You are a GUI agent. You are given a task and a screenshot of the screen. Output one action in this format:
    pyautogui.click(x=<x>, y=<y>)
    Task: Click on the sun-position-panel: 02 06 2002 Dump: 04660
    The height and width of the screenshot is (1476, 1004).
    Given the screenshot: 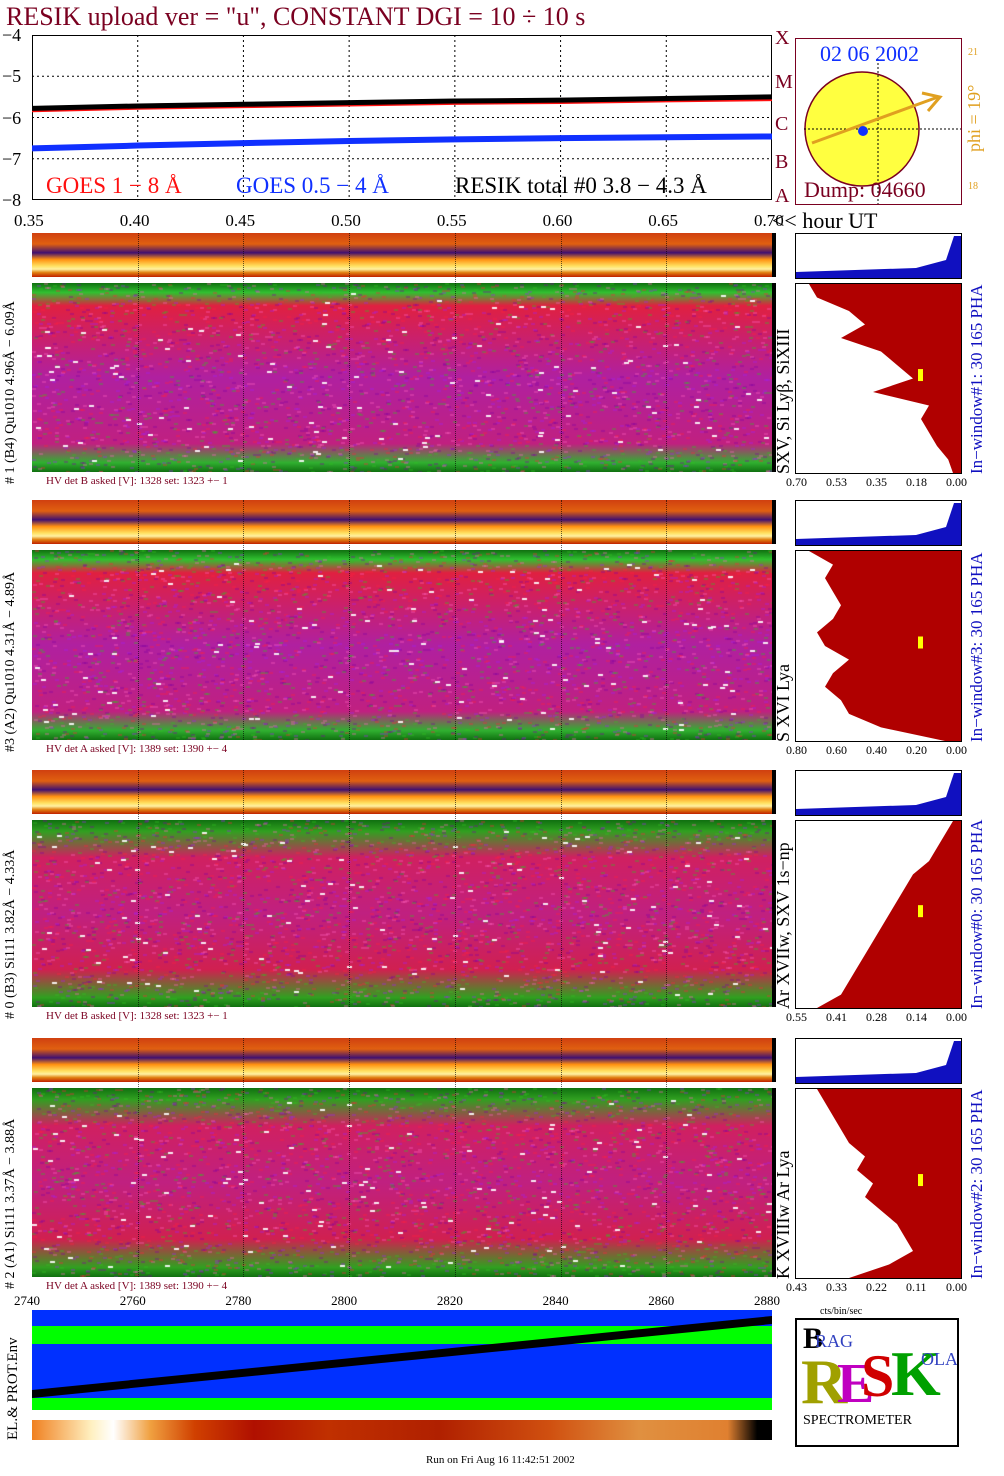 What is the action you would take?
    pyautogui.click(x=878, y=121)
    